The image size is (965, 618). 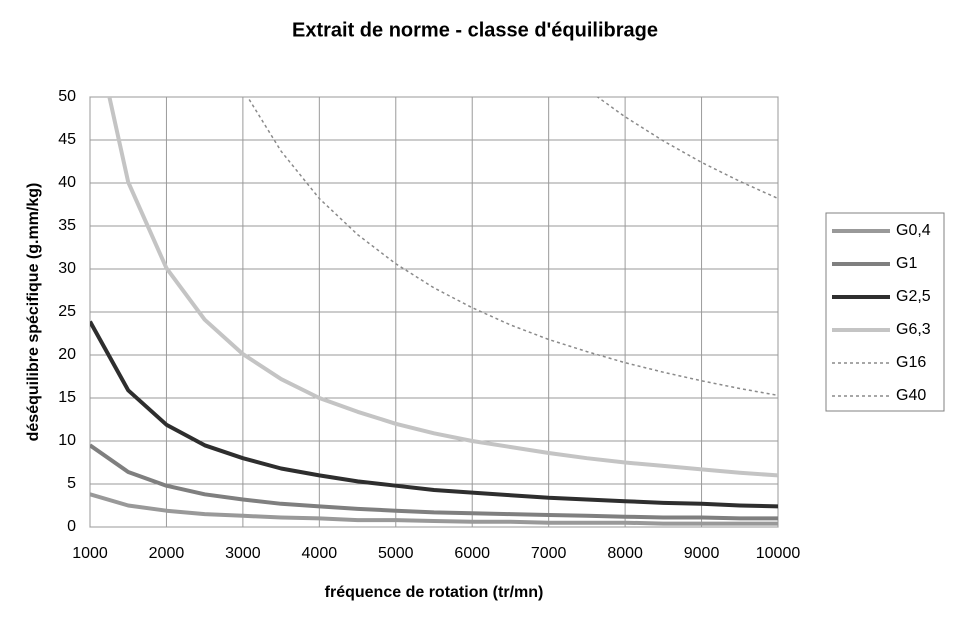 What do you see at coordinates (702, 553) in the screenshot?
I see `x-tick-label: 9000` at bounding box center [702, 553].